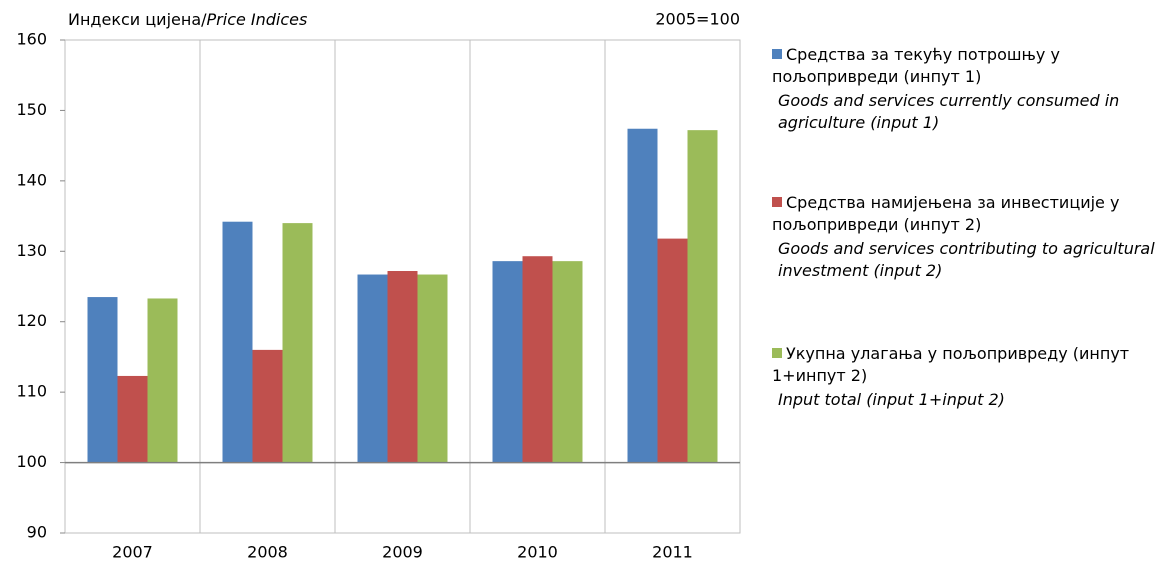  I want to click on y-tick-label: 140, so click(31, 179).